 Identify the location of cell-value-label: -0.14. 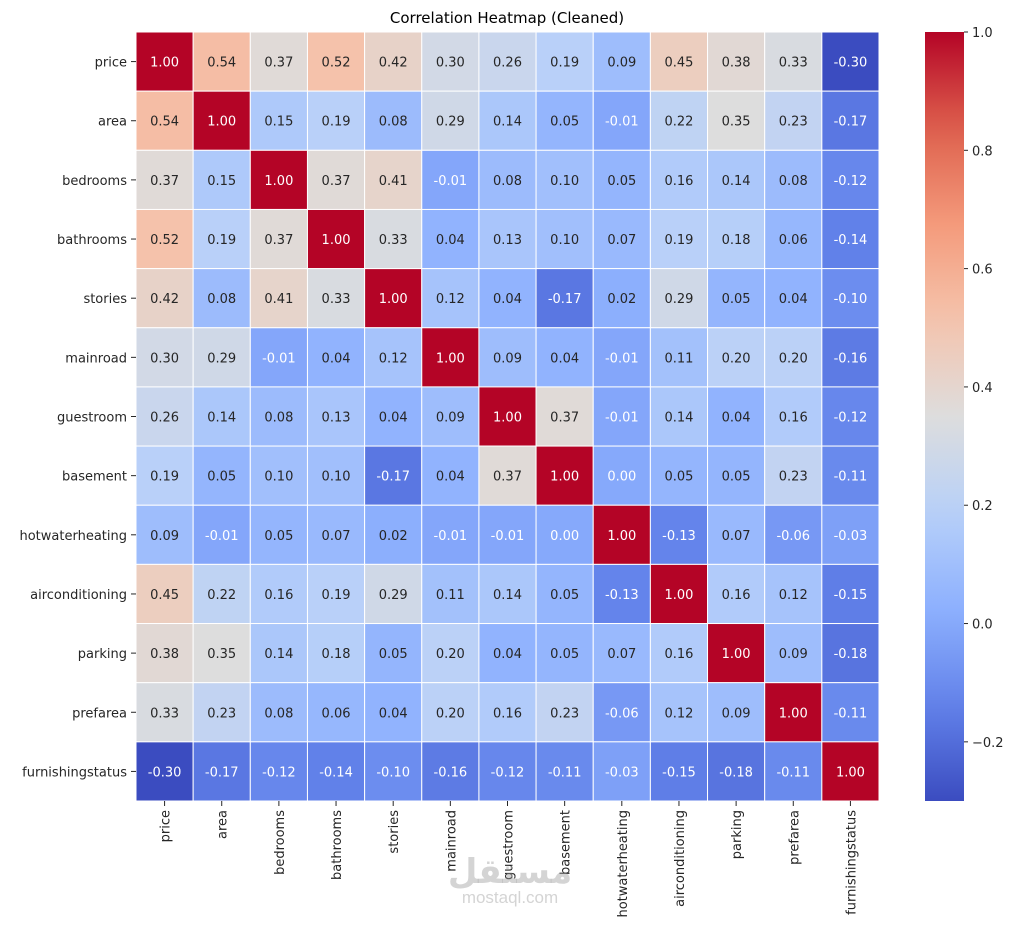
(851, 240).